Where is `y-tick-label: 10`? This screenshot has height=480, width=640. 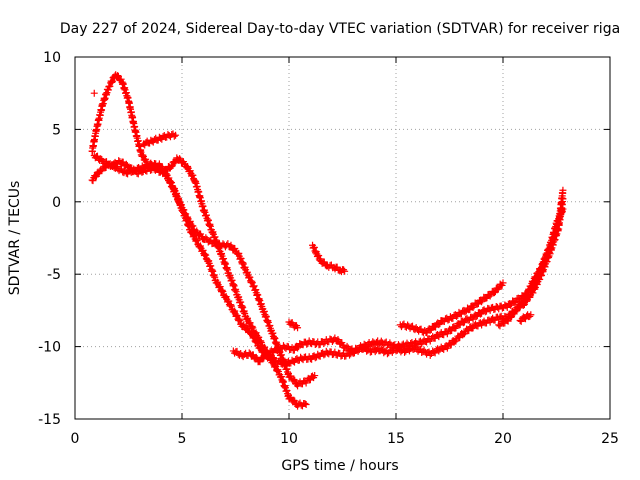 y-tick-label: 10 is located at coordinates (52, 58).